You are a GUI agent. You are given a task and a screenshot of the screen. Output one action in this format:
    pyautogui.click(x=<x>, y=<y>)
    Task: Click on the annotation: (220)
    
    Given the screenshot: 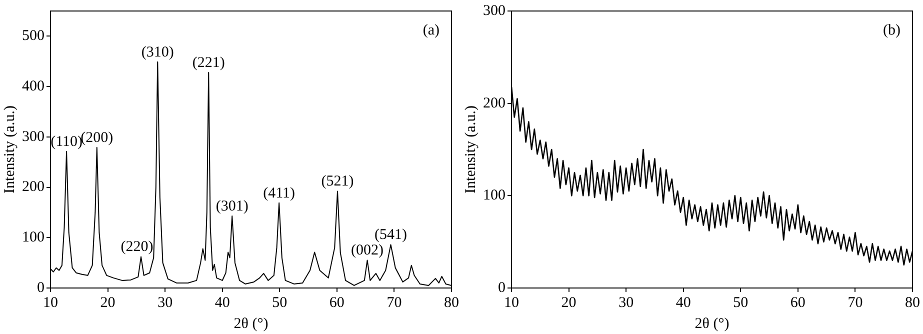 What is the action you would take?
    pyautogui.click(x=137, y=247)
    